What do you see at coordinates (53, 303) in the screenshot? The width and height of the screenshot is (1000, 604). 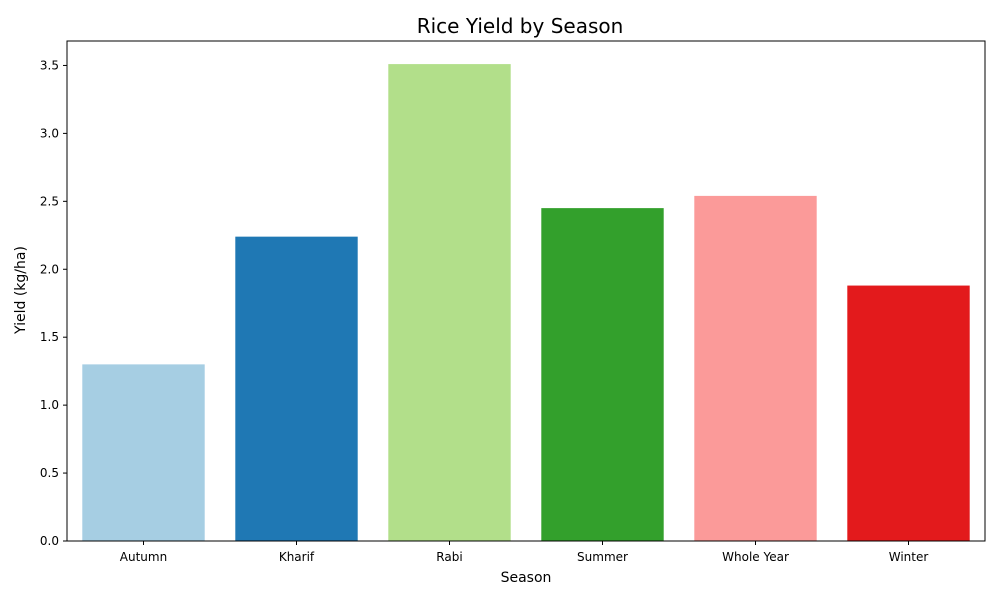 I see `y-axis: 0.0 0.5 1.0 1.5 2.0 2.5 3.0 3.5` at bounding box center [53, 303].